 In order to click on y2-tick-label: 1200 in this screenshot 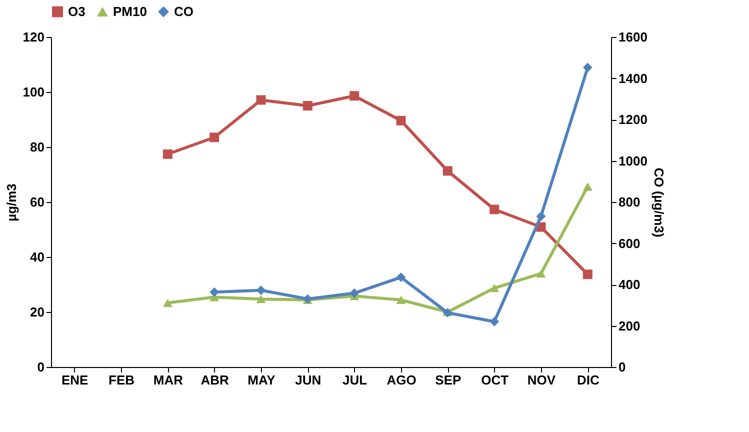, I will do `click(633, 119)`.